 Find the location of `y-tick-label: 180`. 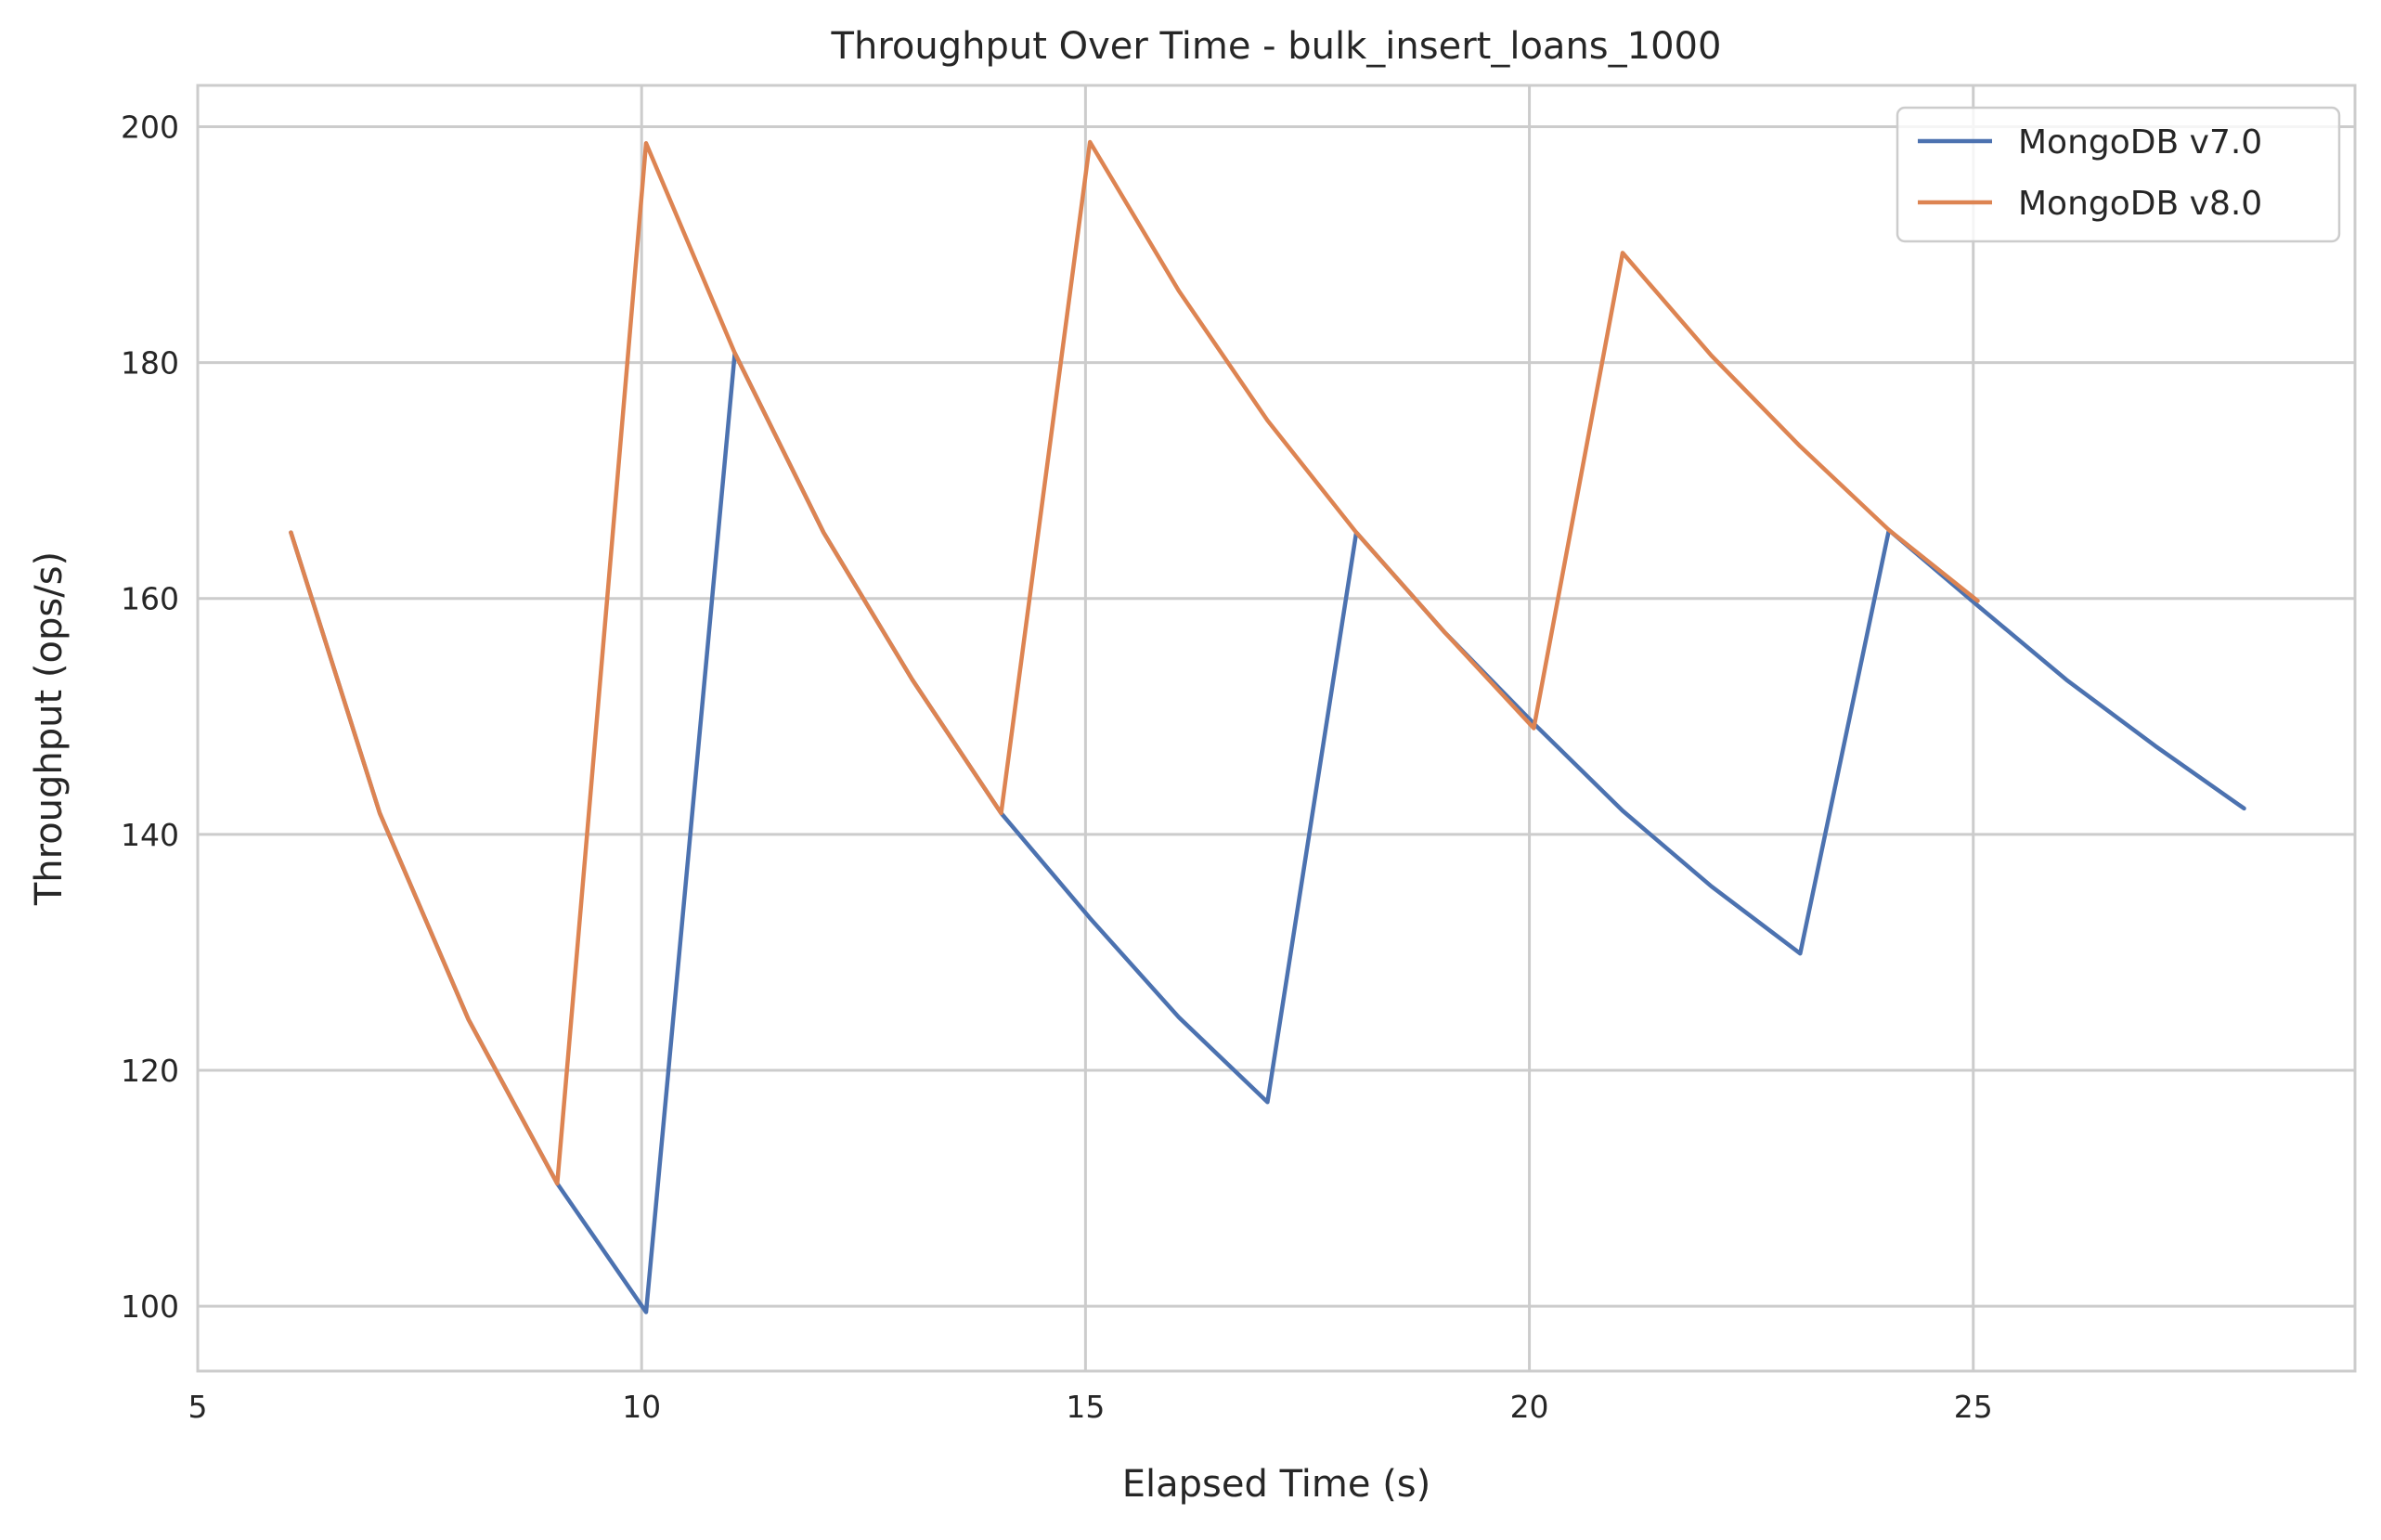

y-tick-label: 180 is located at coordinates (150, 363).